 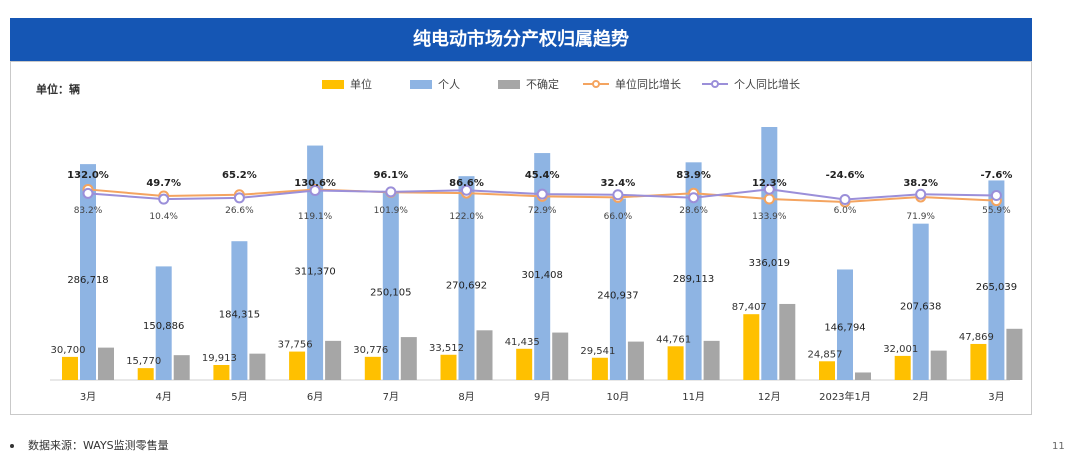 I want to click on line-point-unit-yoy, so click(x=769, y=199).